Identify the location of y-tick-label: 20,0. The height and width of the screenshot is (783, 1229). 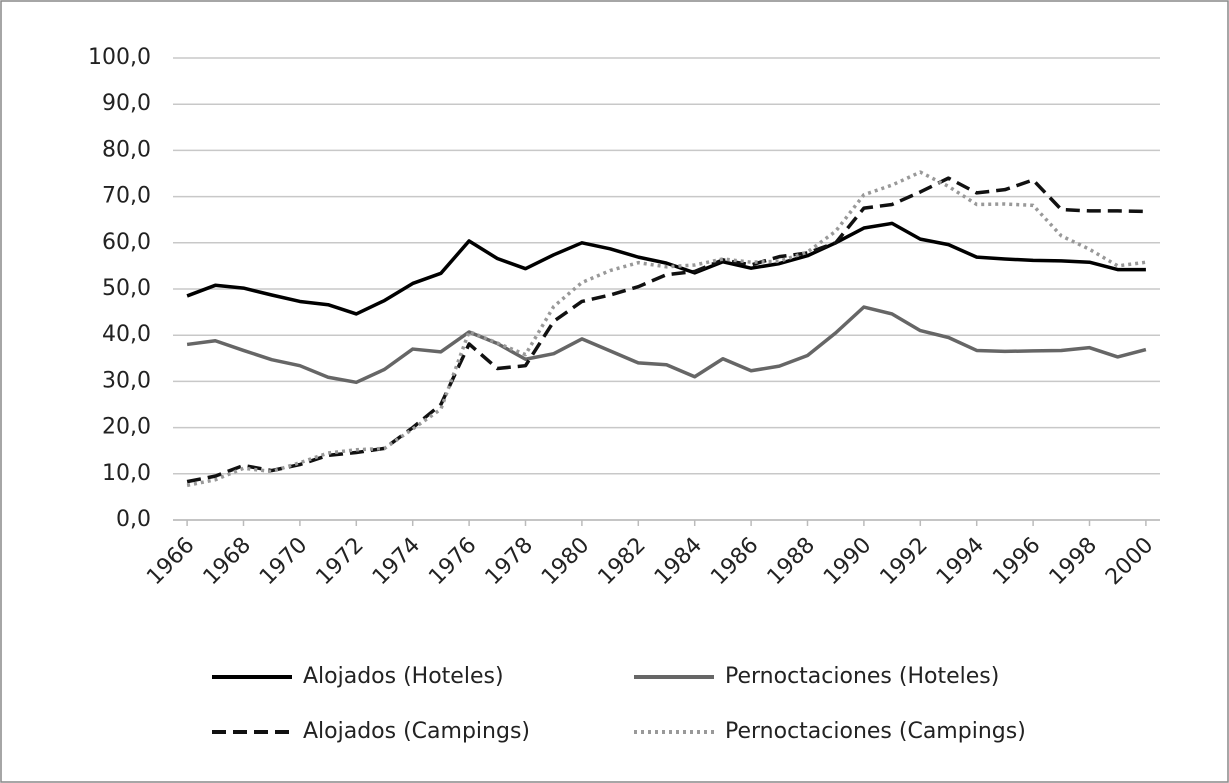
(126, 427).